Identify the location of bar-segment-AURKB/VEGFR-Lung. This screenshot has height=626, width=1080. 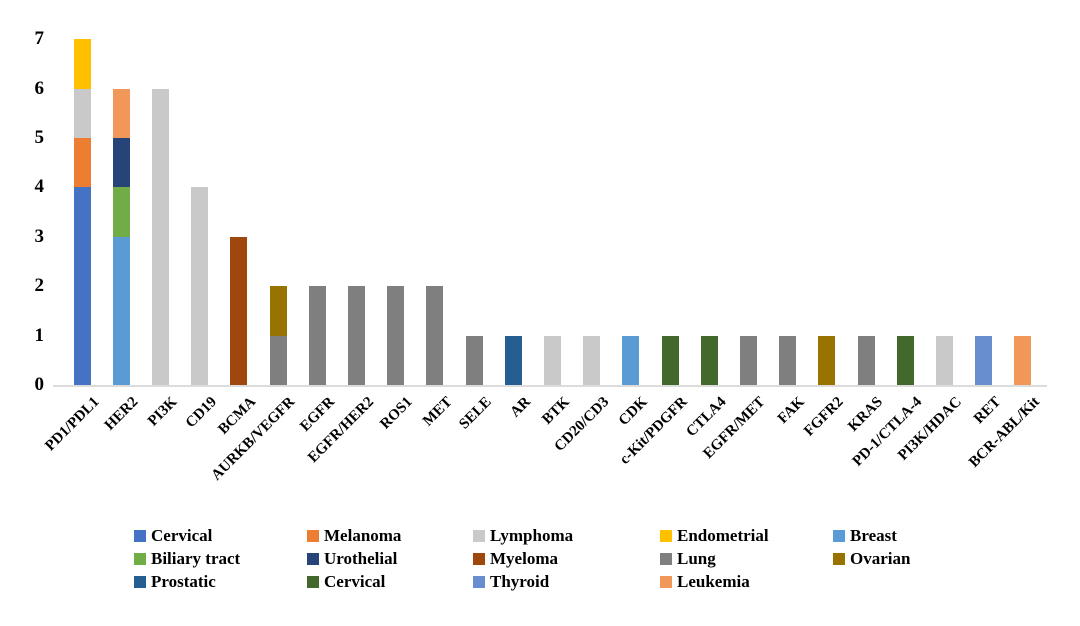
(278, 360).